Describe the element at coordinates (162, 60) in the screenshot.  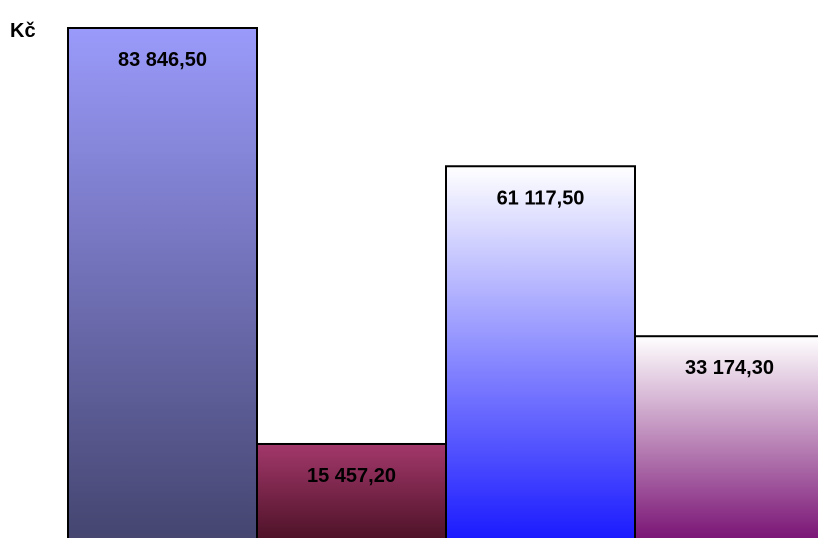
I see `bar-value-label-1: 83 846,50` at that location.